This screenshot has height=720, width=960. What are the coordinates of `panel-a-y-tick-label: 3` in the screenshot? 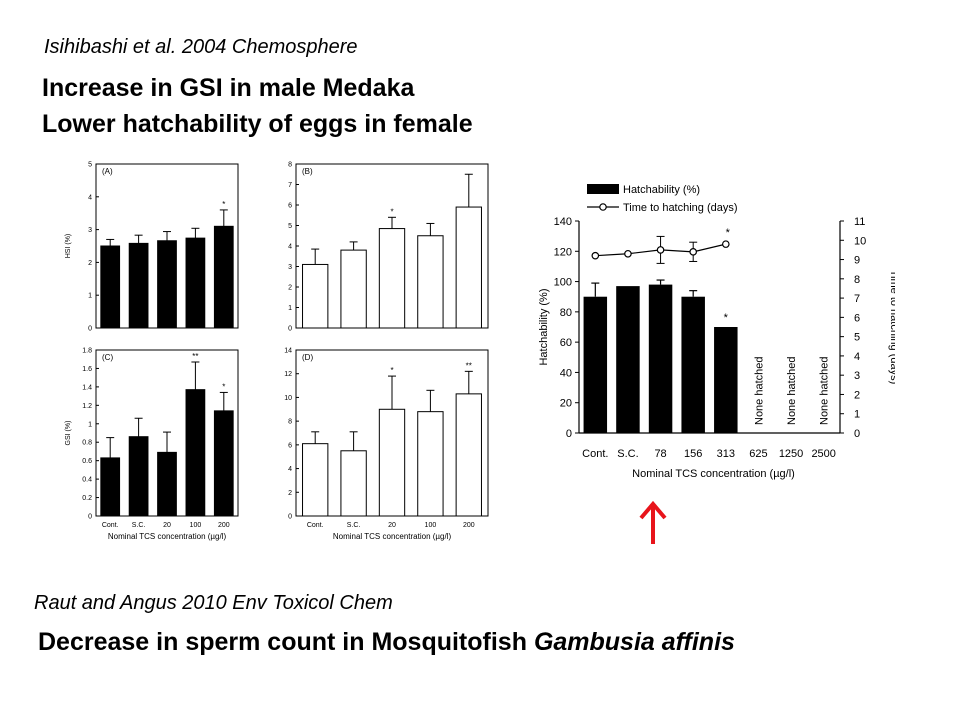 It's located at (90, 230).